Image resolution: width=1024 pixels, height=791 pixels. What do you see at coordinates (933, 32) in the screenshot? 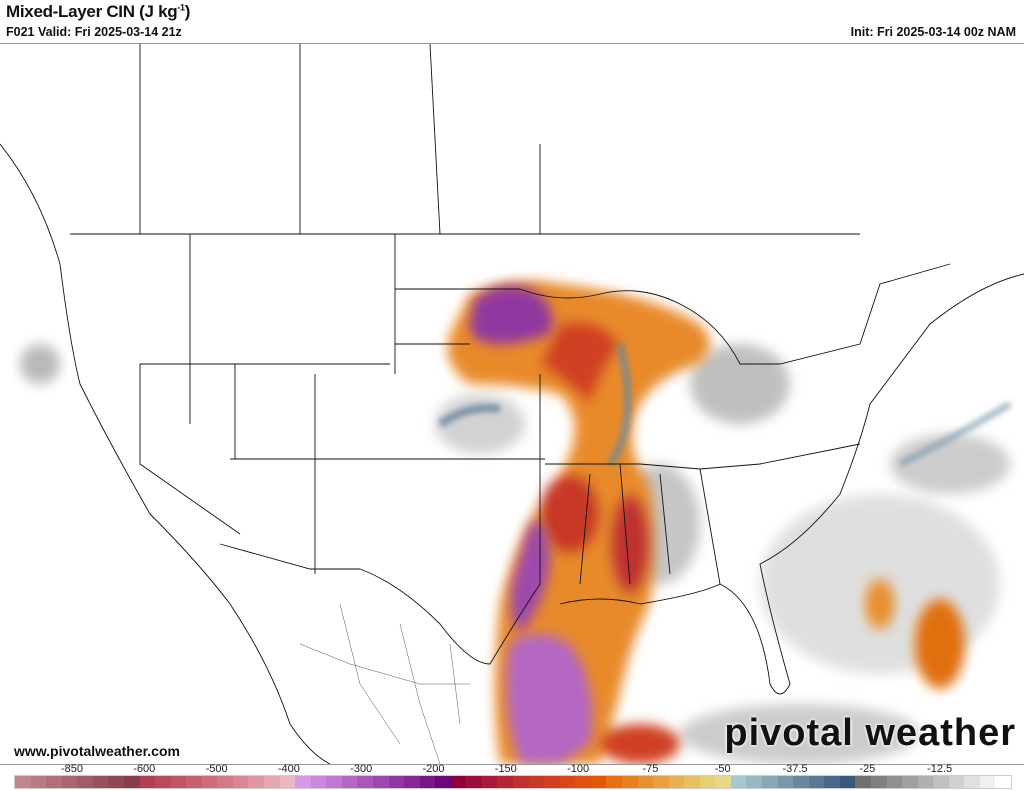
I see `init-time: Init: Fri 2025-03-14 00z NAM` at bounding box center [933, 32].